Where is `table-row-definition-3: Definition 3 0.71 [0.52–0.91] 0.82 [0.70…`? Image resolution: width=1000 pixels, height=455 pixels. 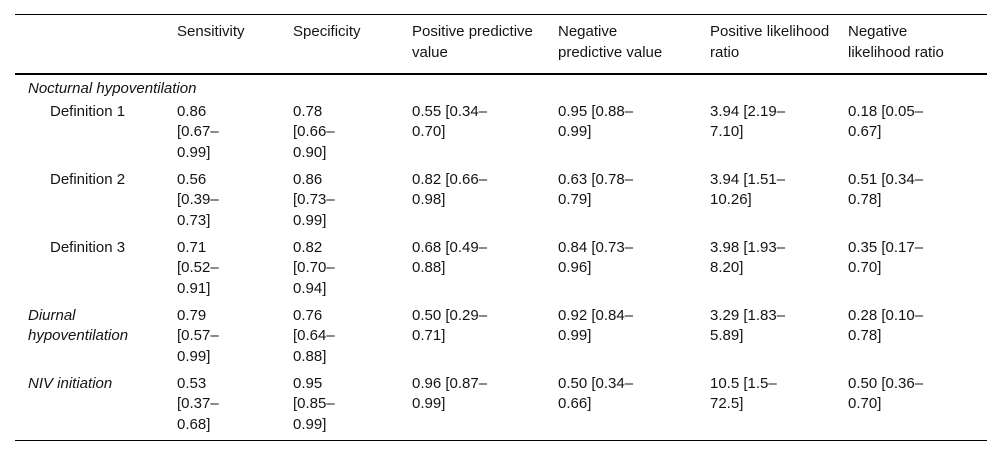 table-row-definition-3: Definition 3 0.71 [0.52–0.91] 0.82 [0.70… is located at coordinates (501, 270).